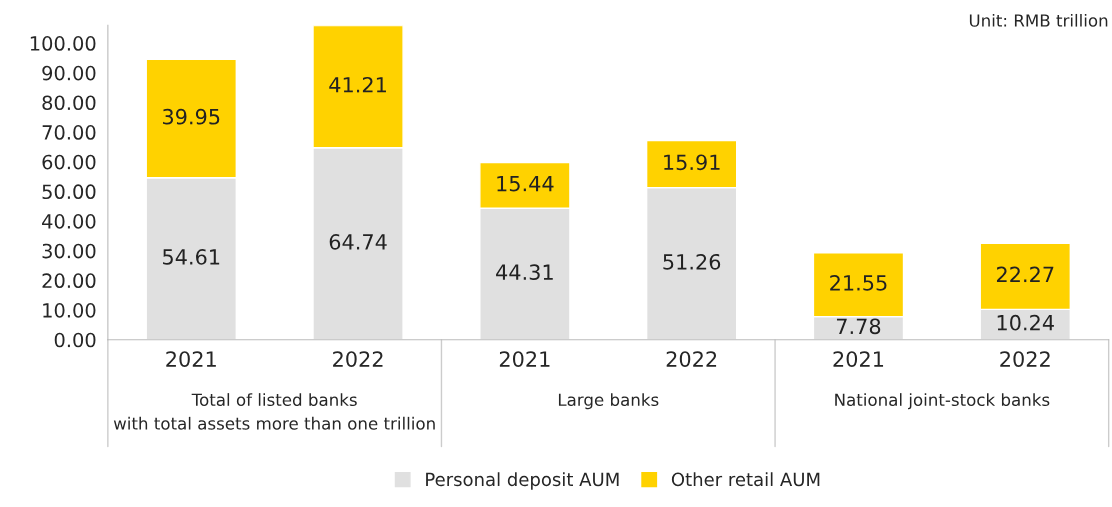 The image size is (1112, 507). What do you see at coordinates (524, 272) in the screenshot?
I see `data-label: 44.31` at bounding box center [524, 272].